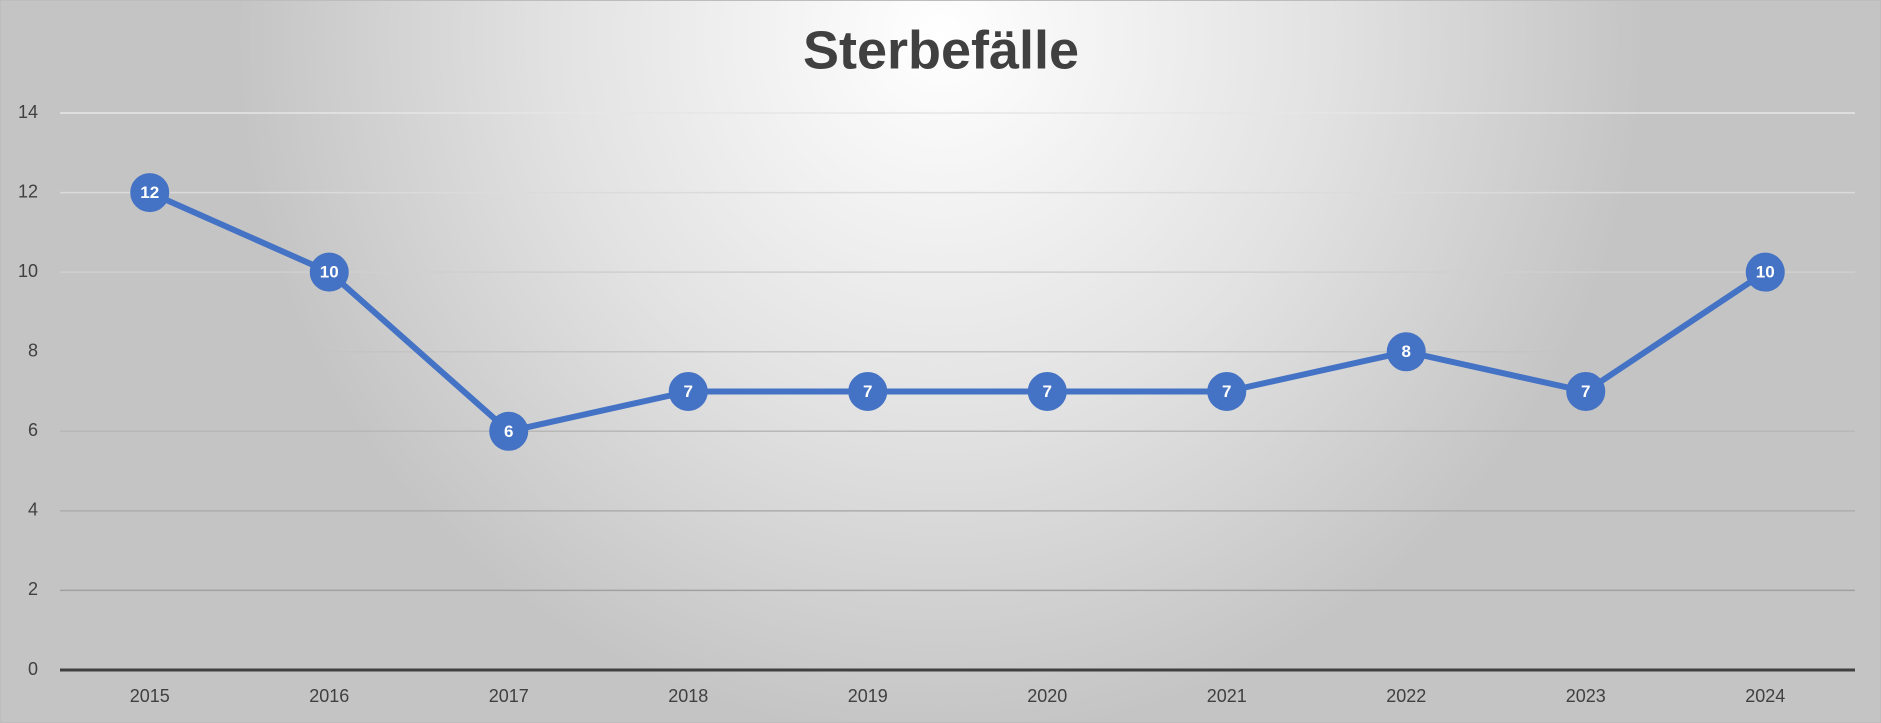  I want to click on x-tick-label: 2021, so click(1227, 696).